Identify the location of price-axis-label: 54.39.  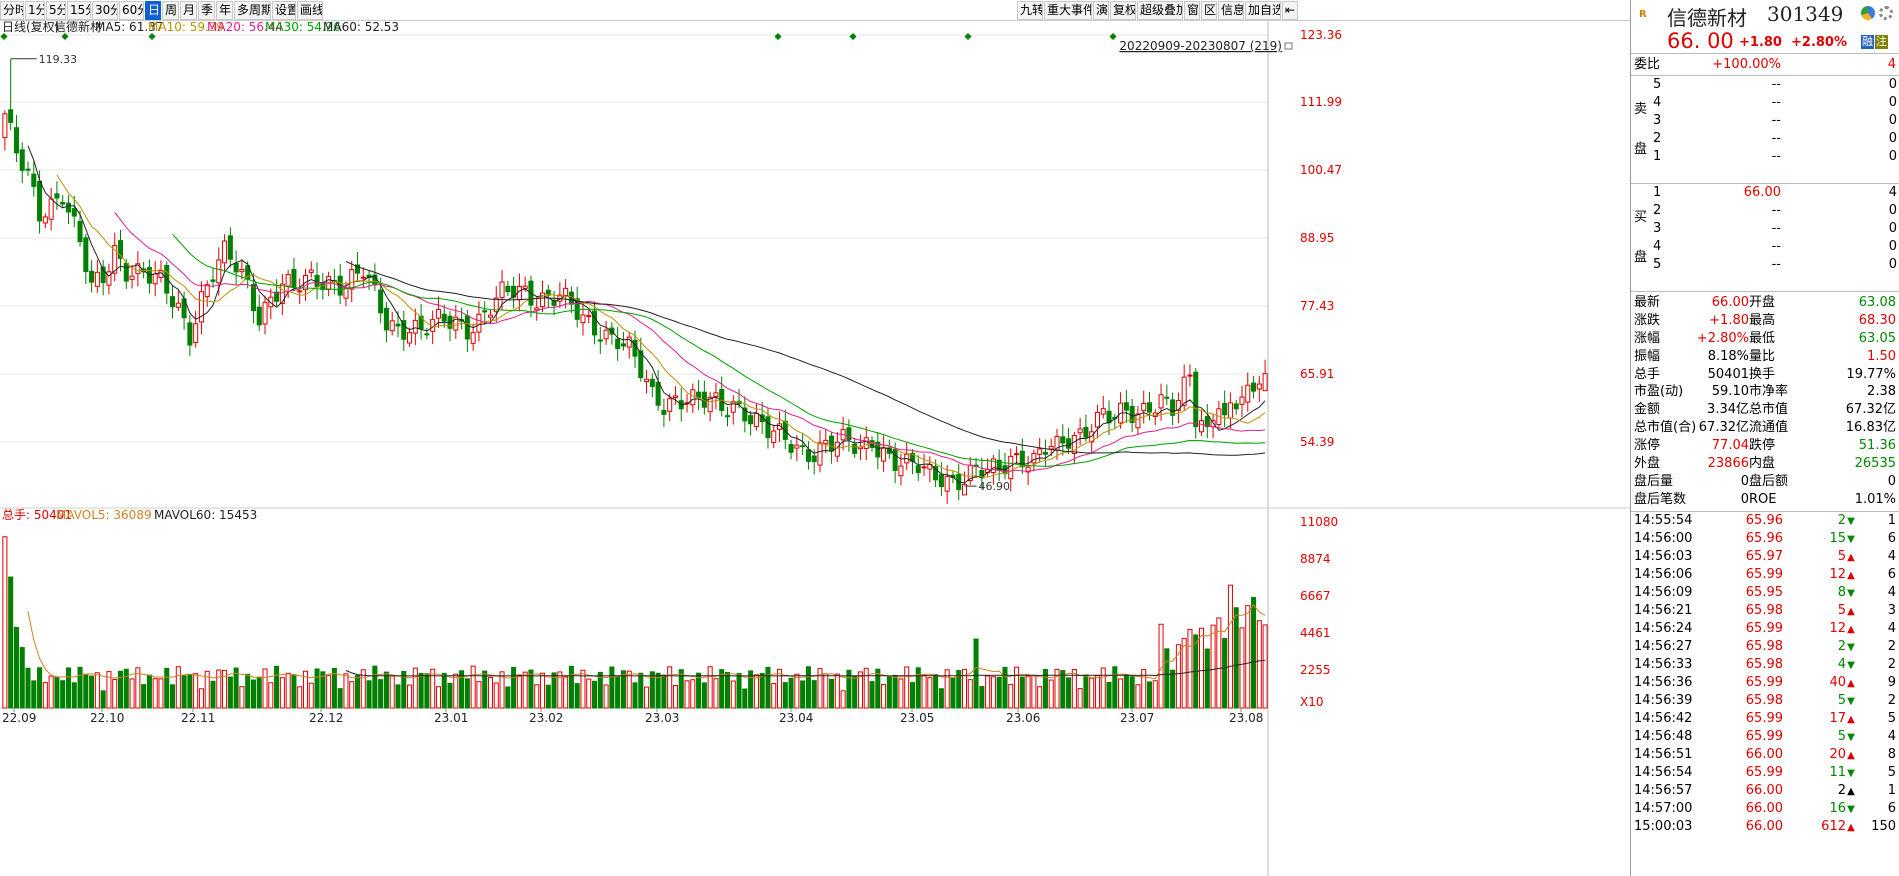
(1317, 442).